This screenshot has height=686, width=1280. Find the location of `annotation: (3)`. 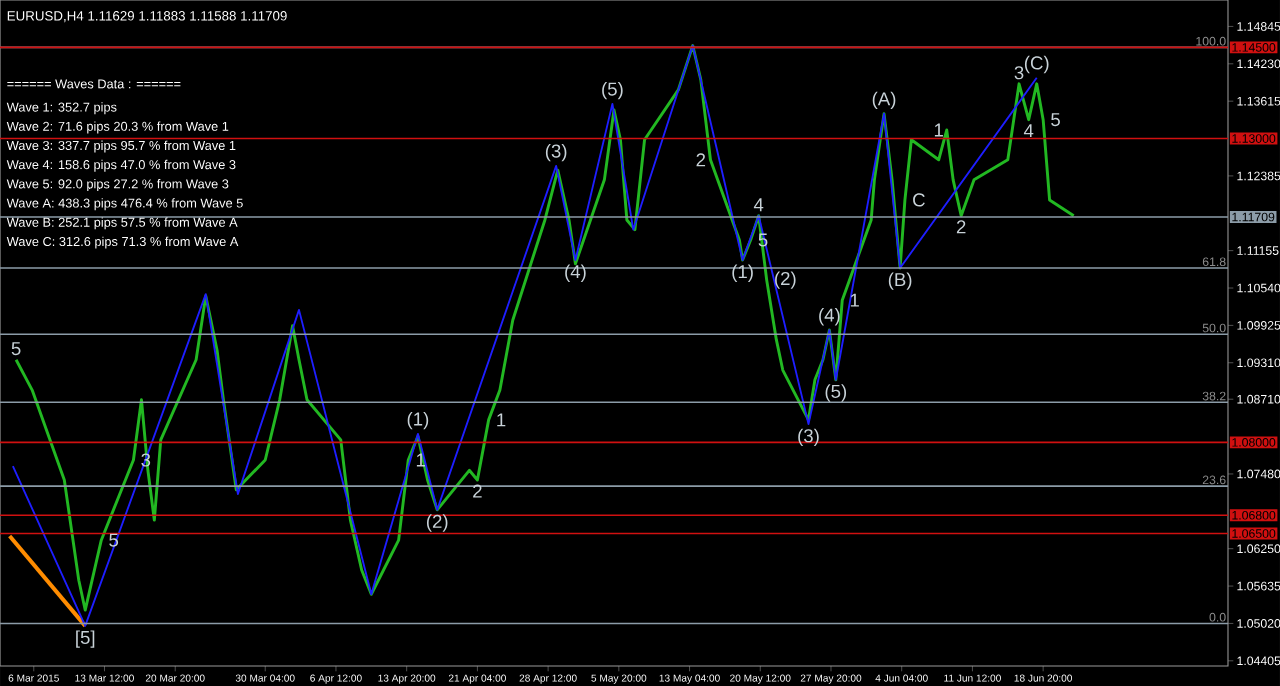

annotation: (3) is located at coordinates (556, 152).